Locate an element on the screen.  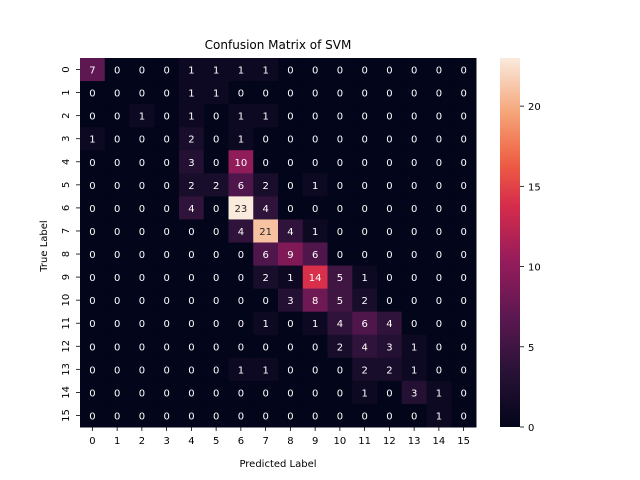
cell-label-14-13: 3 is located at coordinates (414, 393).